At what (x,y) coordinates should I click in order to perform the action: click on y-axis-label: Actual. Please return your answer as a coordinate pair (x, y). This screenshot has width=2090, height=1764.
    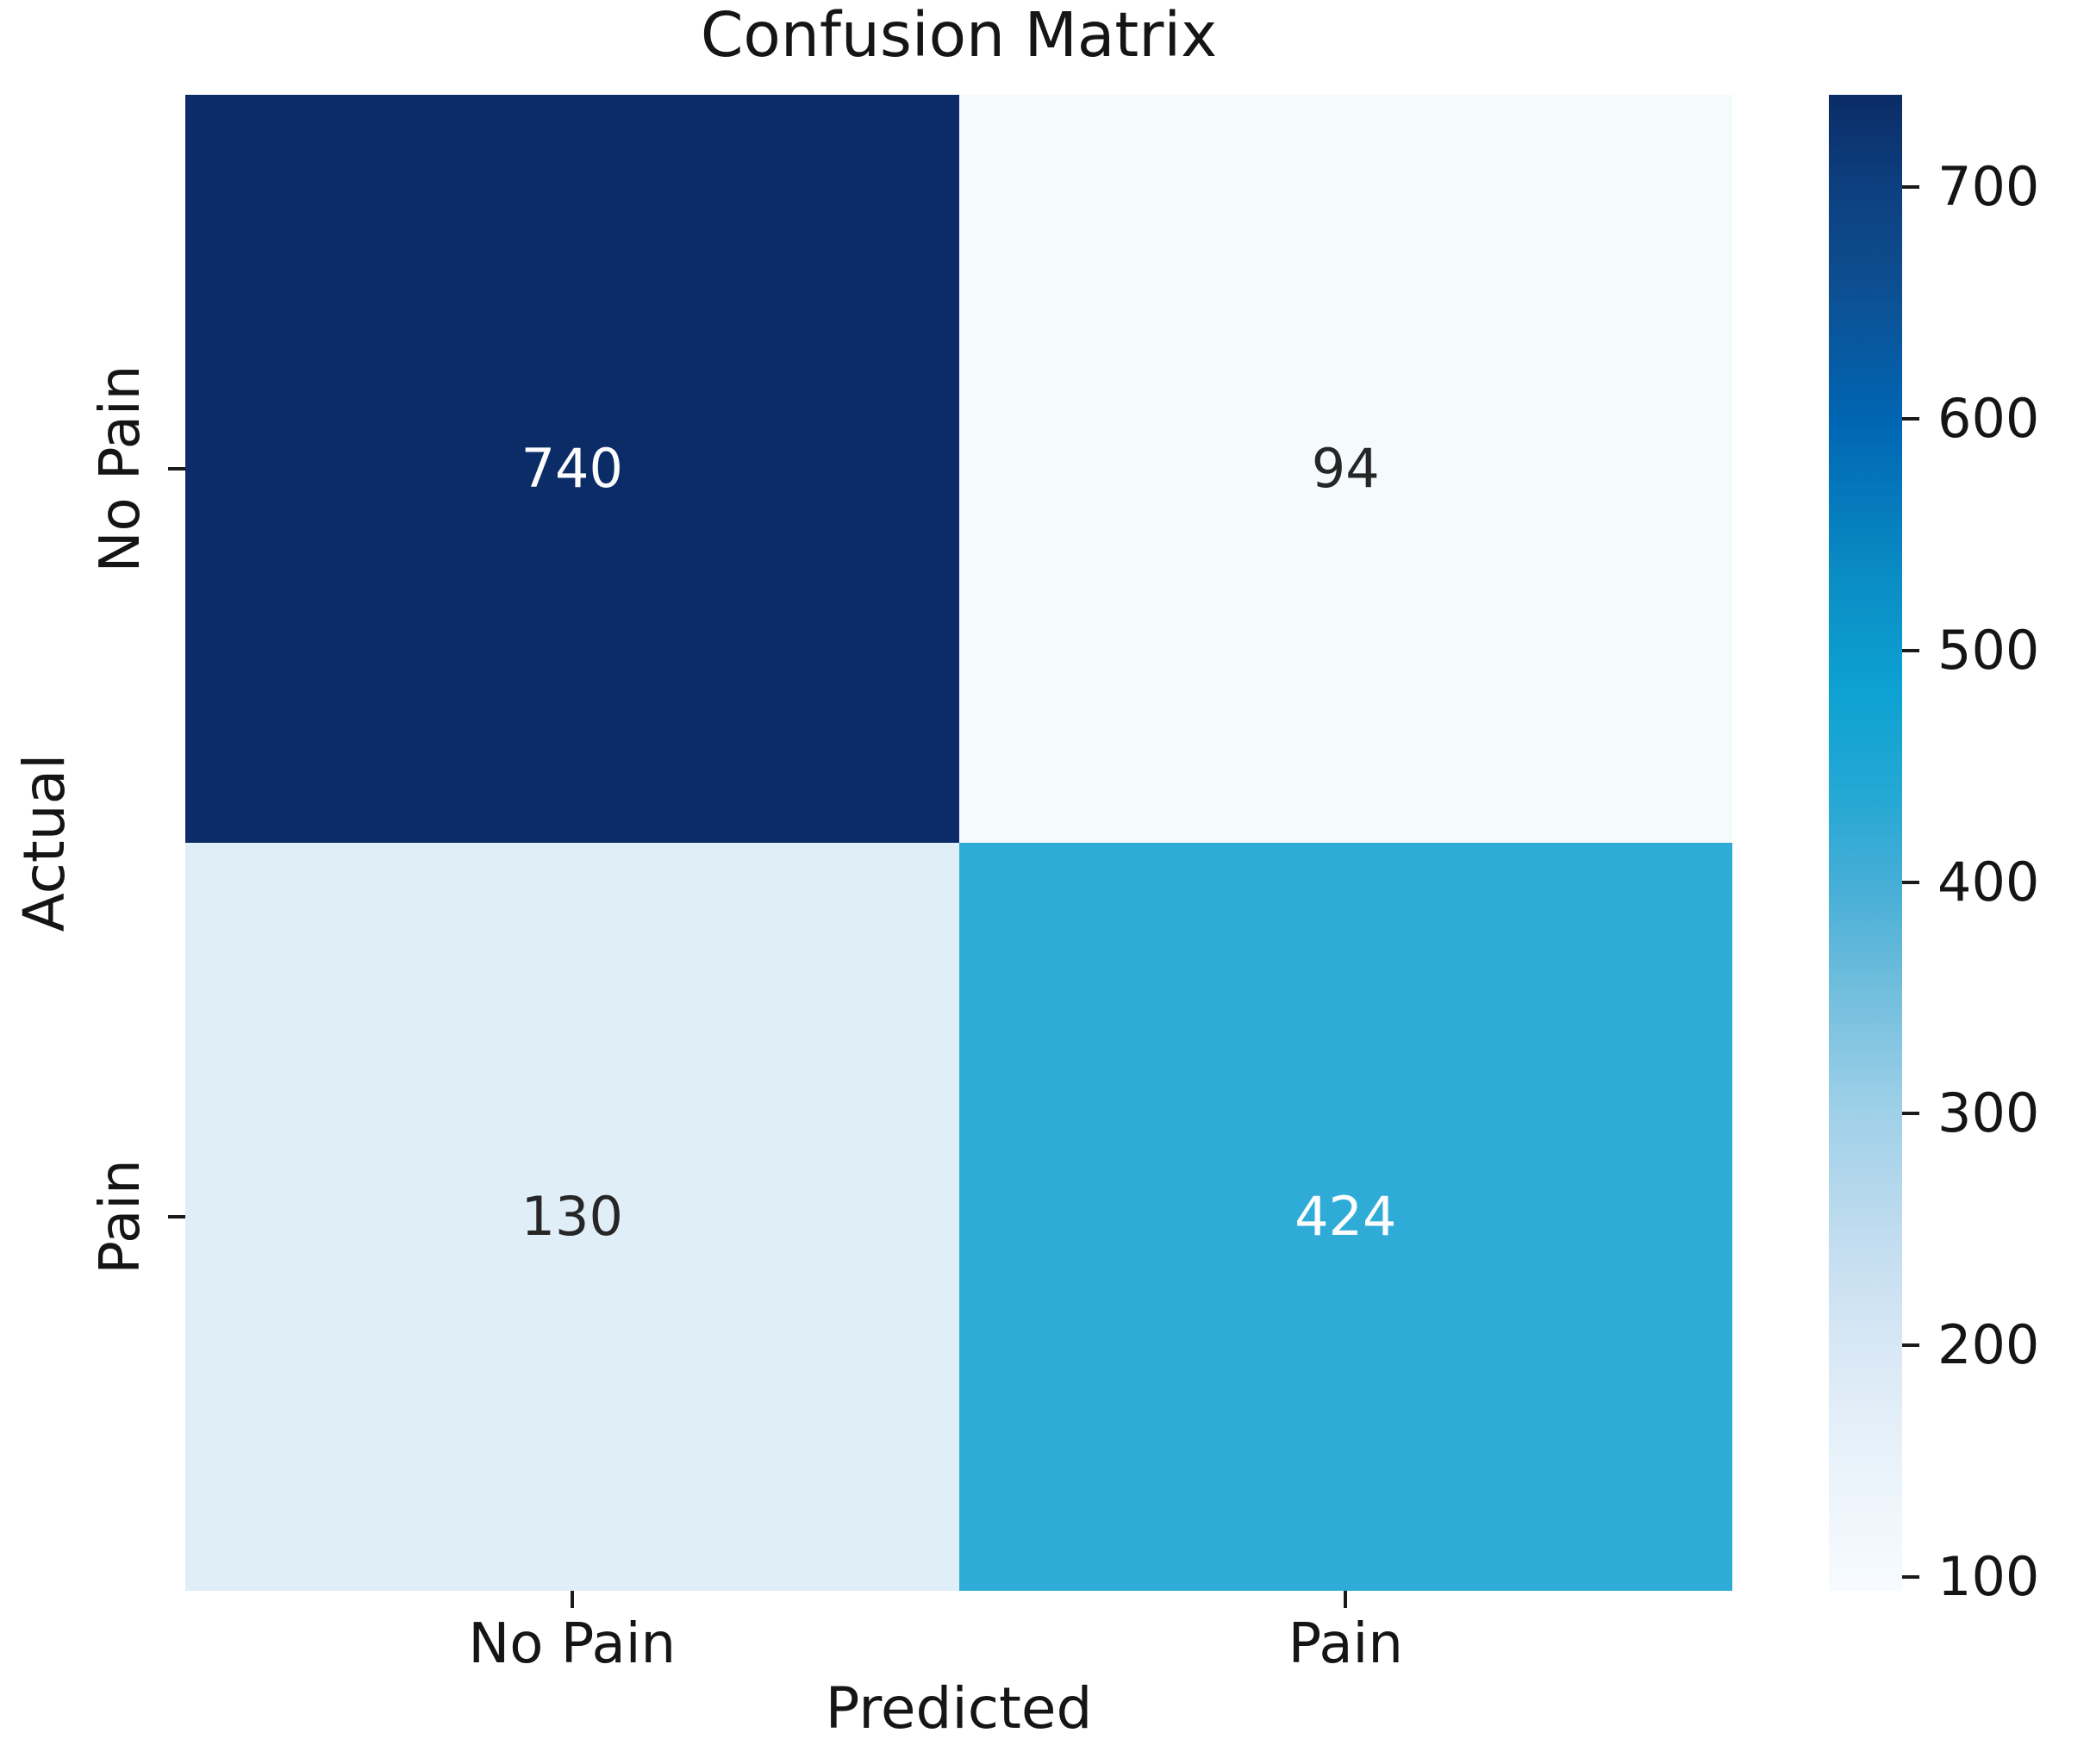
    Looking at the image, I should click on (44, 842).